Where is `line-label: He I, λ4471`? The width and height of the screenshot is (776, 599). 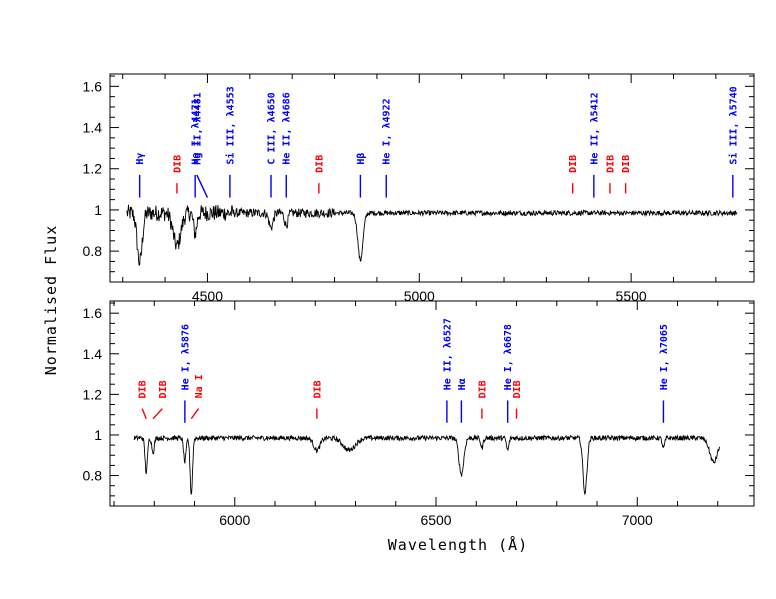
line-label: He I, λ4471 is located at coordinates (196, 131).